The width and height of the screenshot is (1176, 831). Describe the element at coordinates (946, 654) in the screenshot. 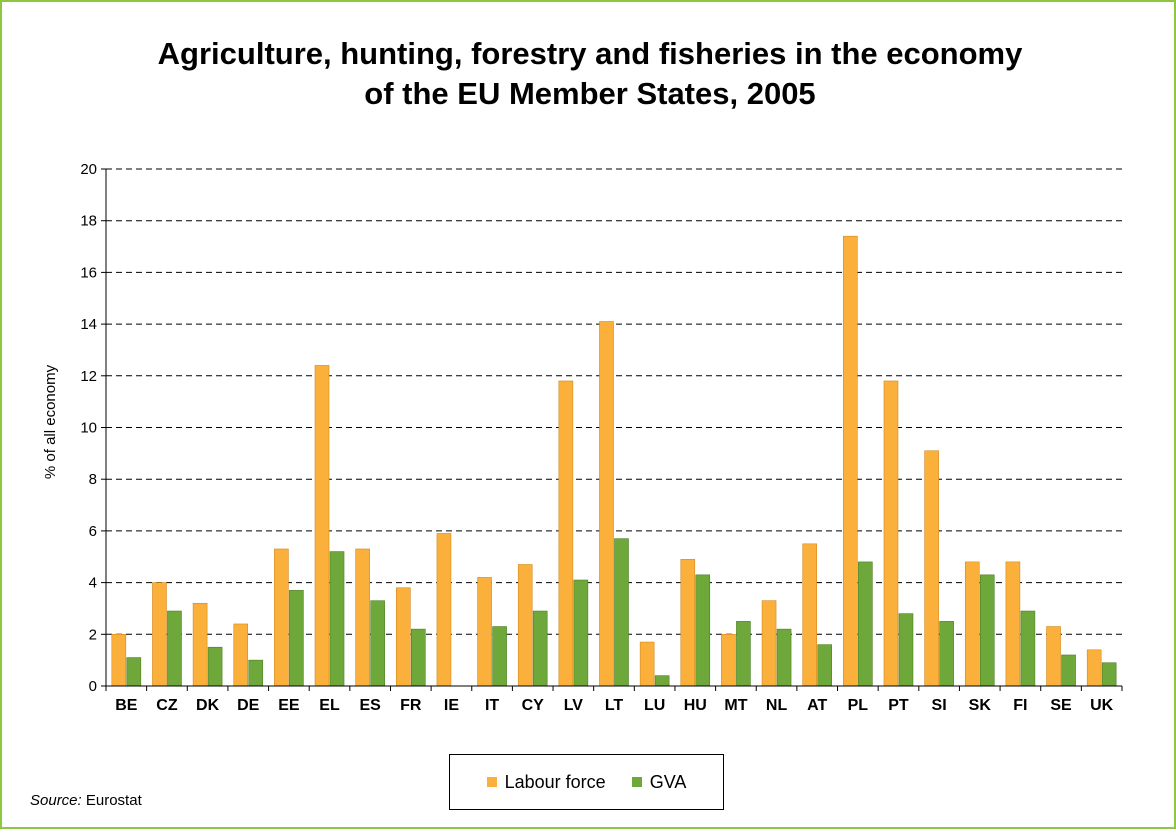

I see `bar-gva-si` at that location.